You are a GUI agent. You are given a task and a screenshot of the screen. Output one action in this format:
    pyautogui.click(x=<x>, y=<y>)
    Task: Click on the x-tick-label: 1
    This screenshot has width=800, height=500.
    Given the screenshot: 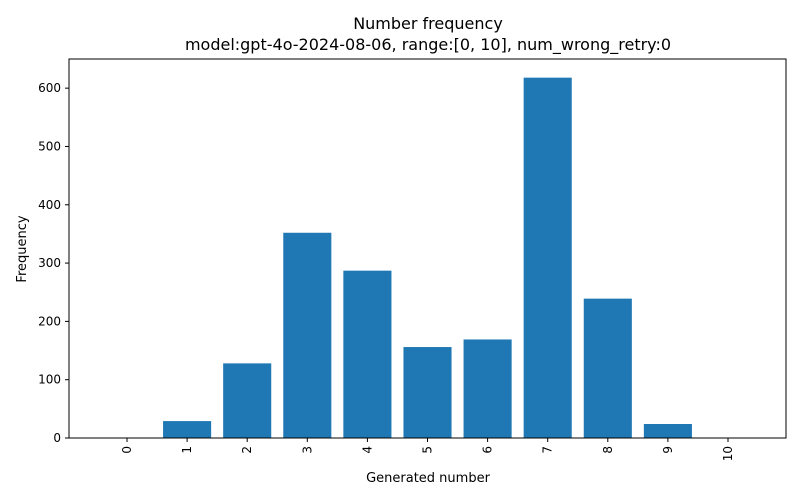 What is the action you would take?
    pyautogui.click(x=187, y=450)
    